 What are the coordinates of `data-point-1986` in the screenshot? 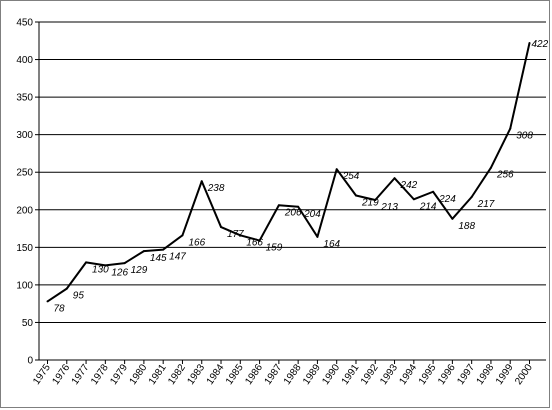 It's located at (259, 240).